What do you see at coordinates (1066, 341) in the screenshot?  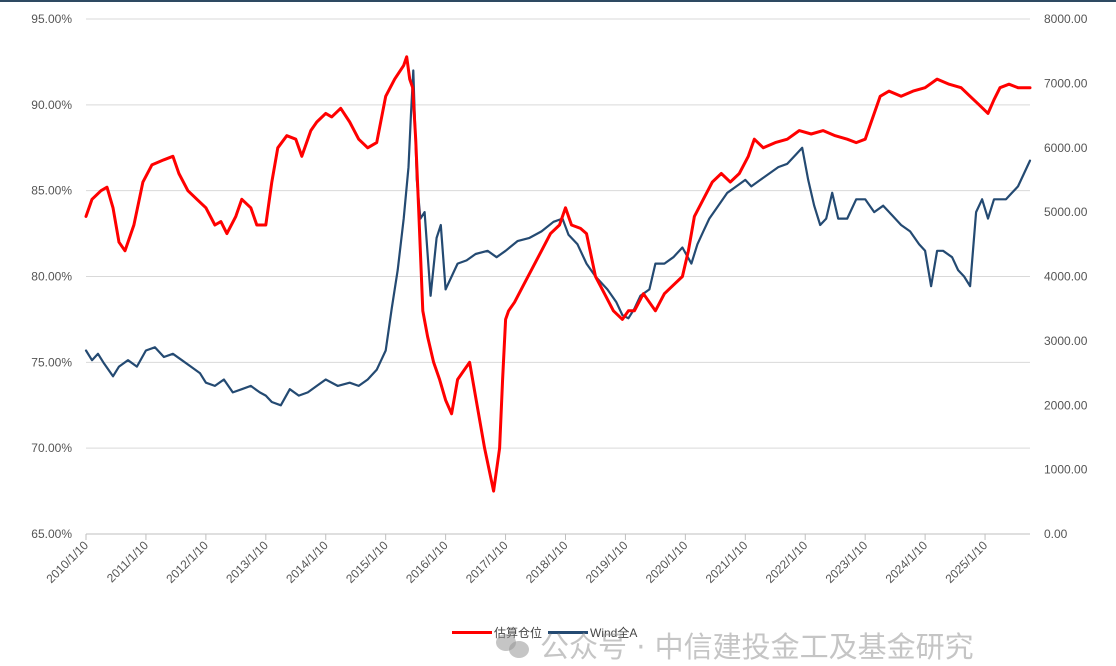 I see `right-tick-label: 3000.00` at bounding box center [1066, 341].